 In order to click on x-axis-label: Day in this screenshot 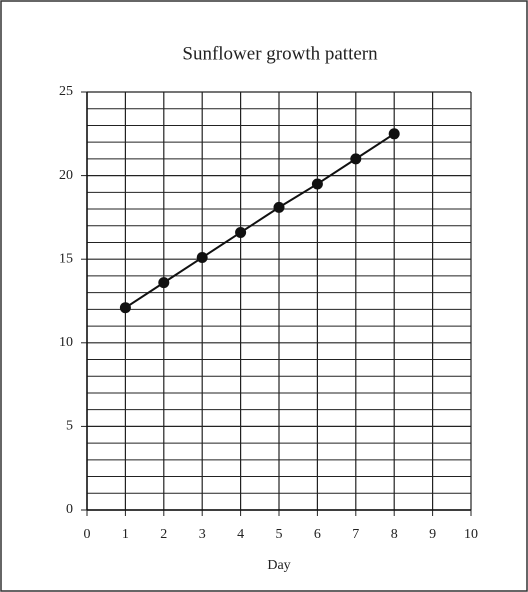, I will do `click(278, 565)`.